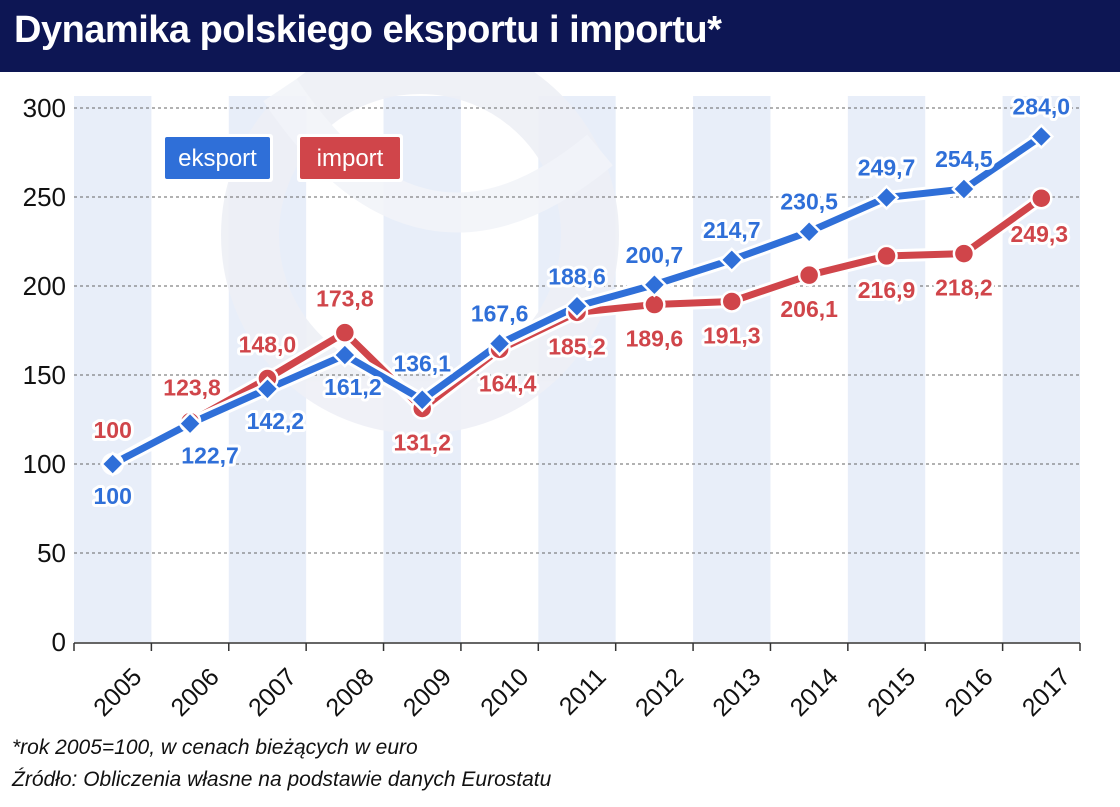 Image resolution: width=1120 pixels, height=807 pixels. Describe the element at coordinates (964, 159) in the screenshot. I see `export-data-label: 254,5` at that location.